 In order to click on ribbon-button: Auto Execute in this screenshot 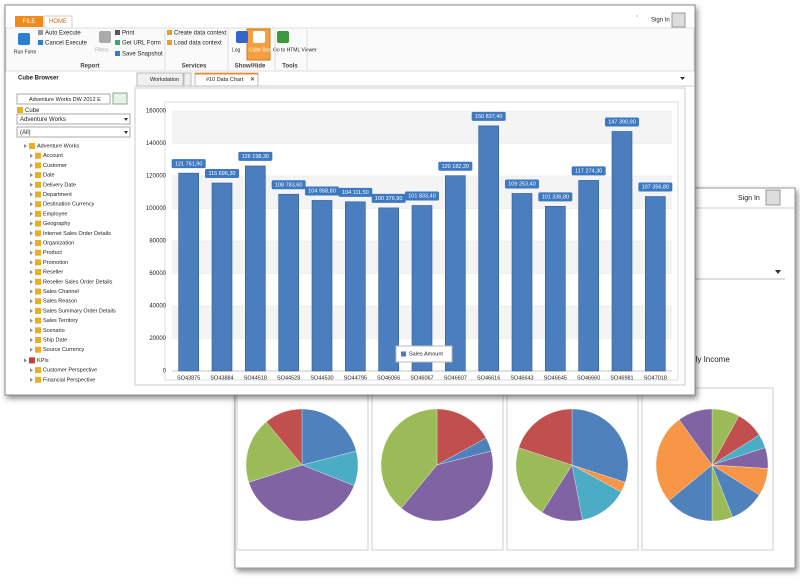, I will do `click(63, 34)`.